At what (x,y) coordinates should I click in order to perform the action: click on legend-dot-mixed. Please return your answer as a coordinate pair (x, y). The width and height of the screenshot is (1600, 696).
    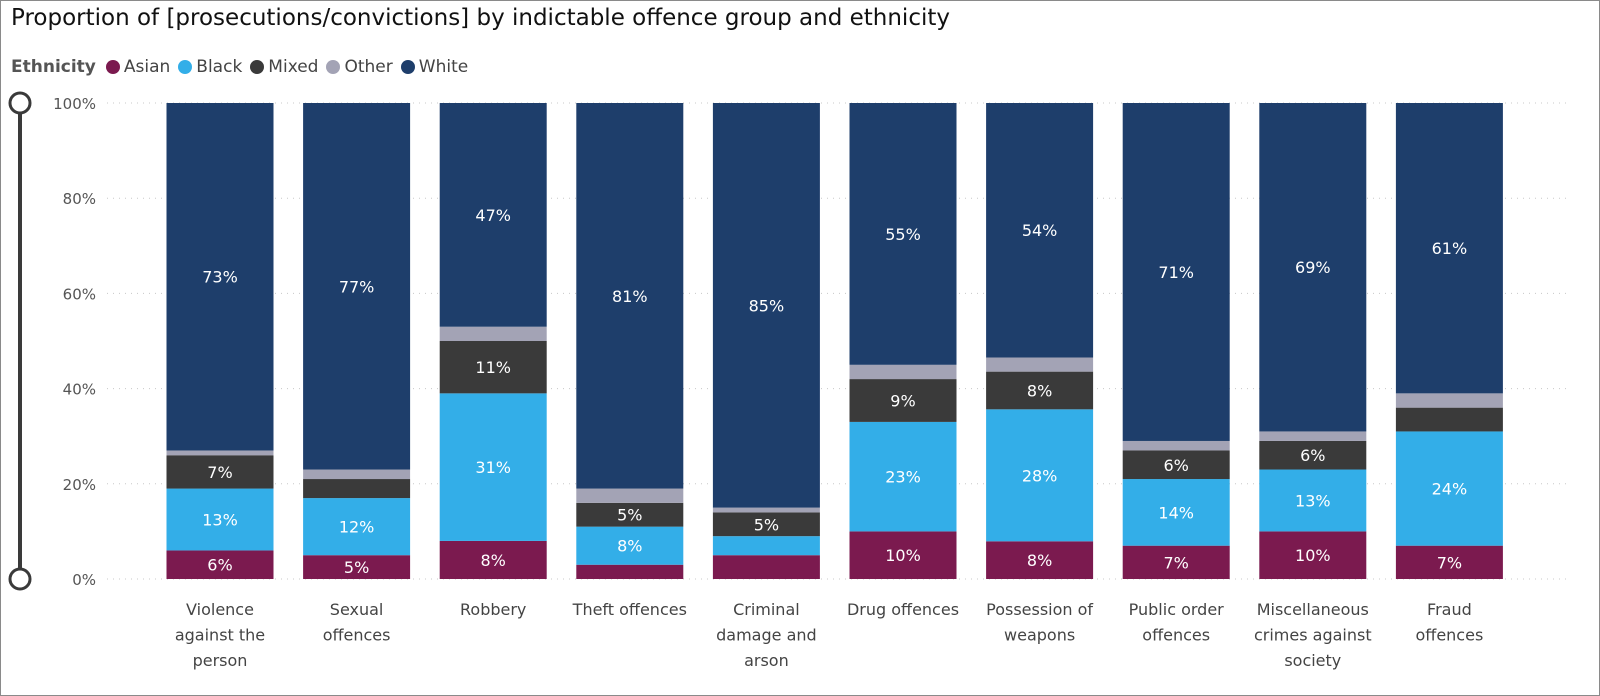
    Looking at the image, I should click on (257, 67).